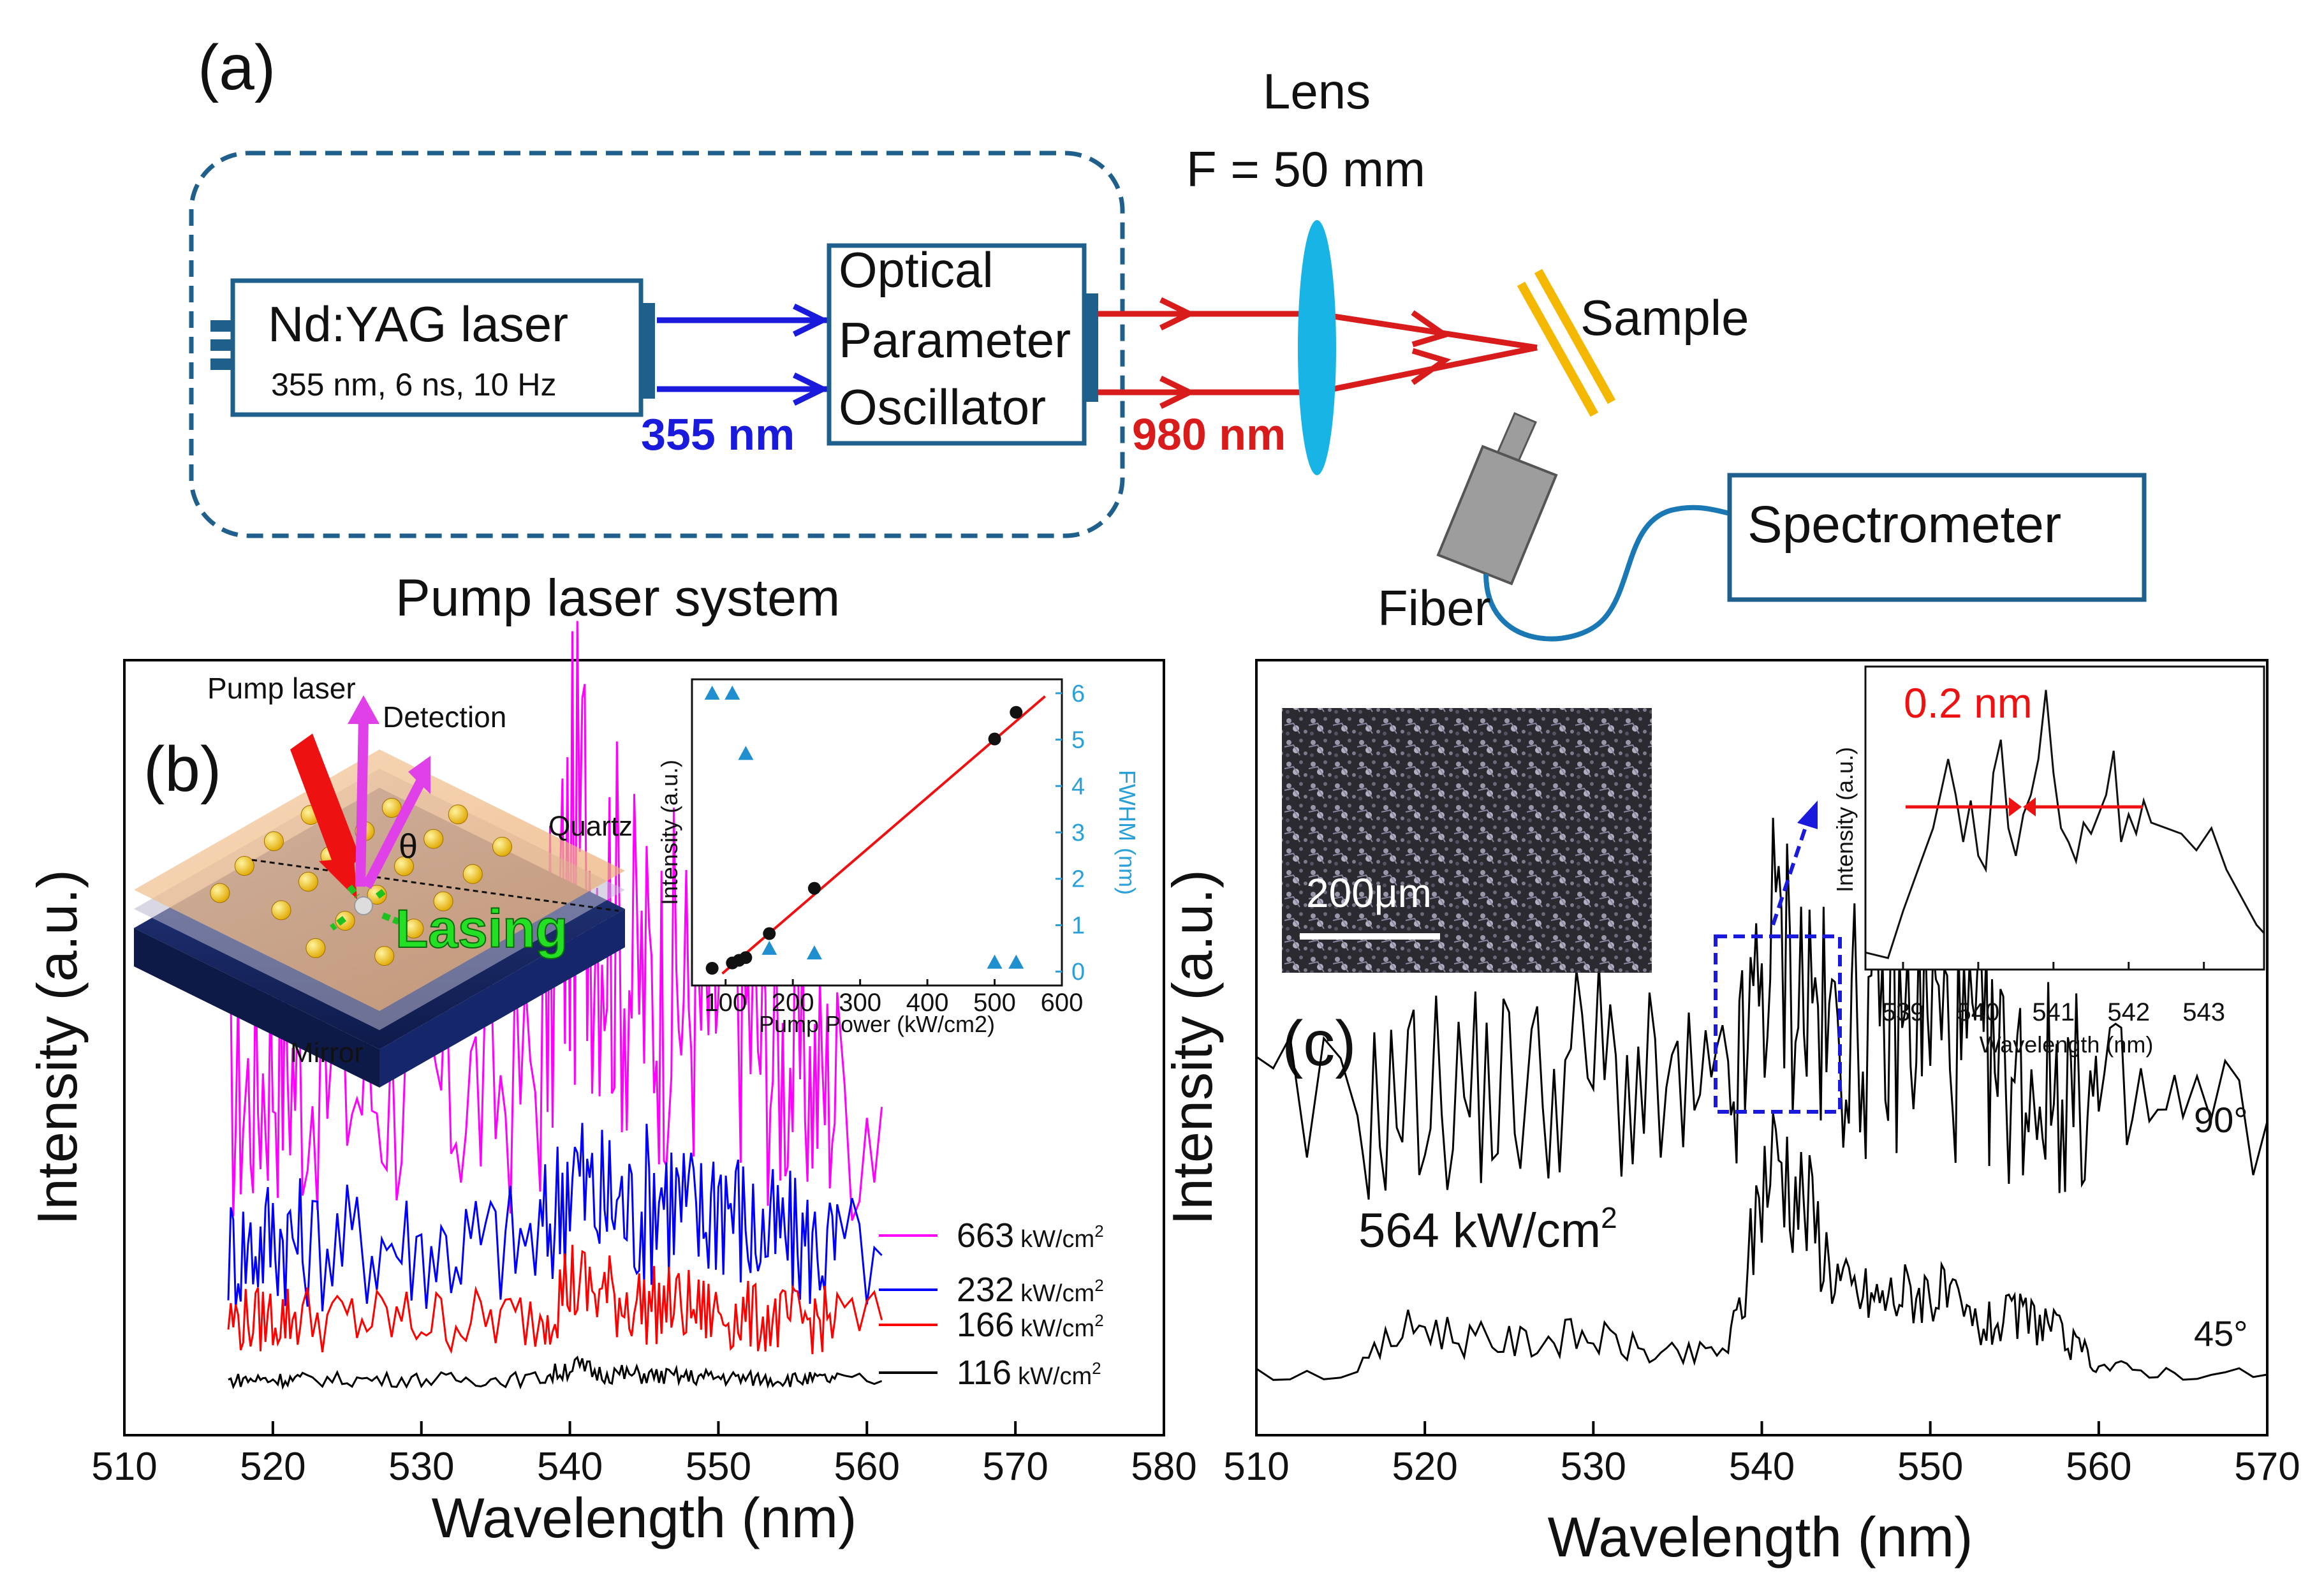 The height and width of the screenshot is (1587, 2324). What do you see at coordinates (1078, 833) in the screenshot?
I see `b-inset-y2-tick-label: 3` at bounding box center [1078, 833].